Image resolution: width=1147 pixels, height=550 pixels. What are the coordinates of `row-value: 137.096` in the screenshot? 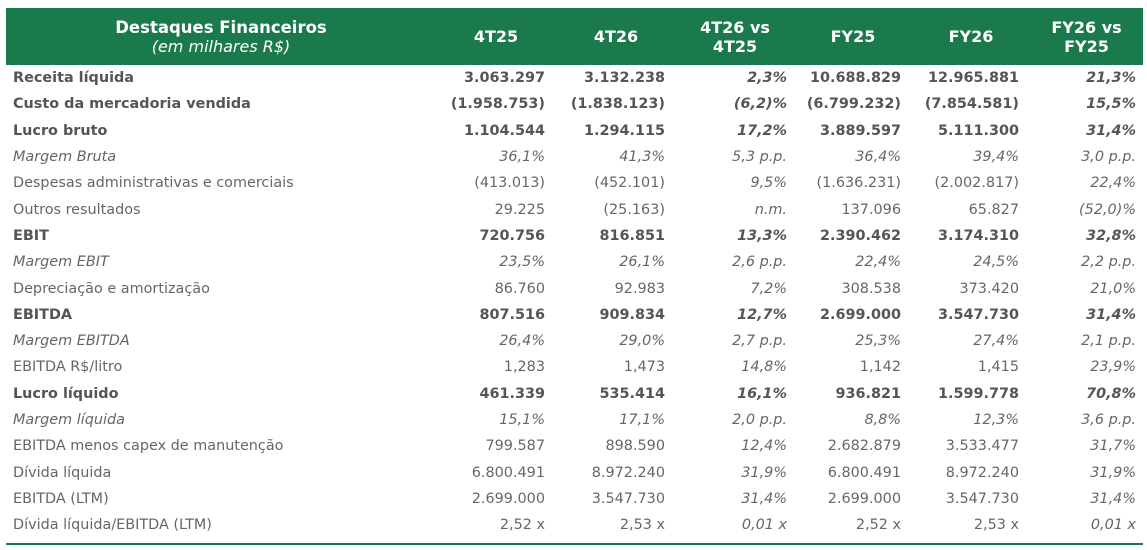 It's located at (871, 209).